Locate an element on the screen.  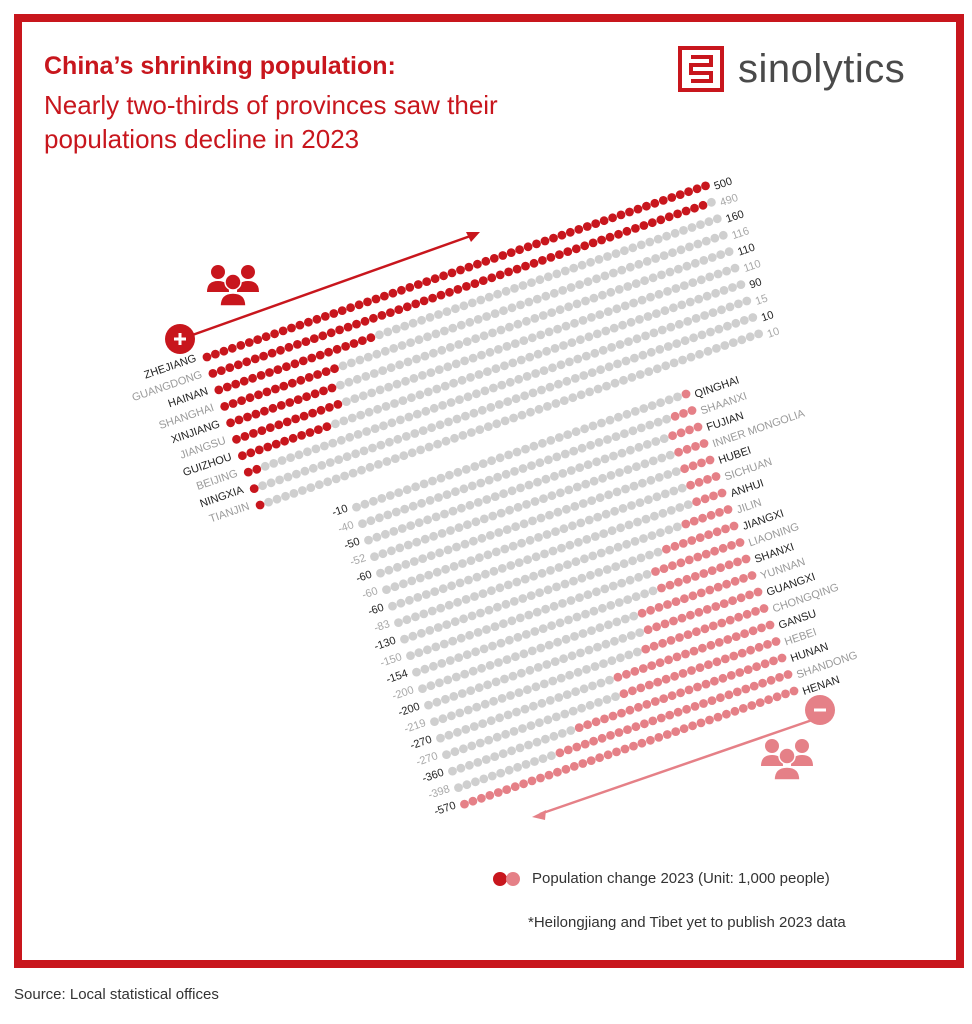
value-chongqing: -219 is located at coordinates (415, 726).